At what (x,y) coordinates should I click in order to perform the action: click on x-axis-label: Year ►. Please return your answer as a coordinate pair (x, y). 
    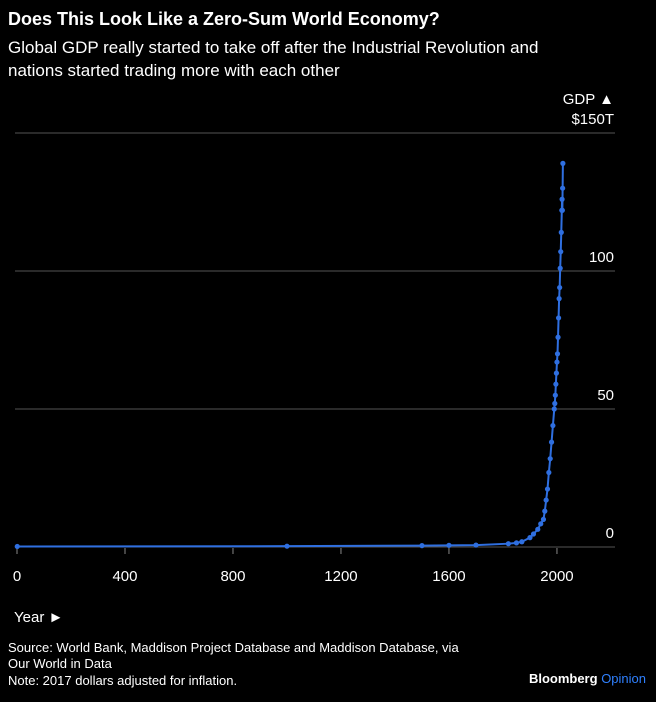
    Looking at the image, I should click on (38, 617).